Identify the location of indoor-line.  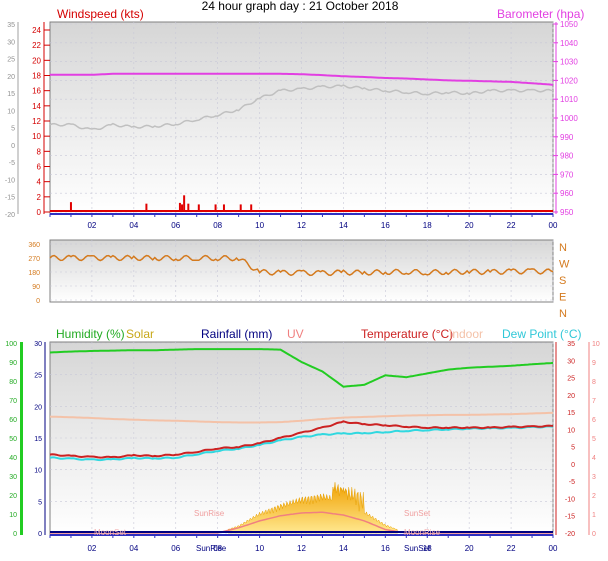
(301, 417).